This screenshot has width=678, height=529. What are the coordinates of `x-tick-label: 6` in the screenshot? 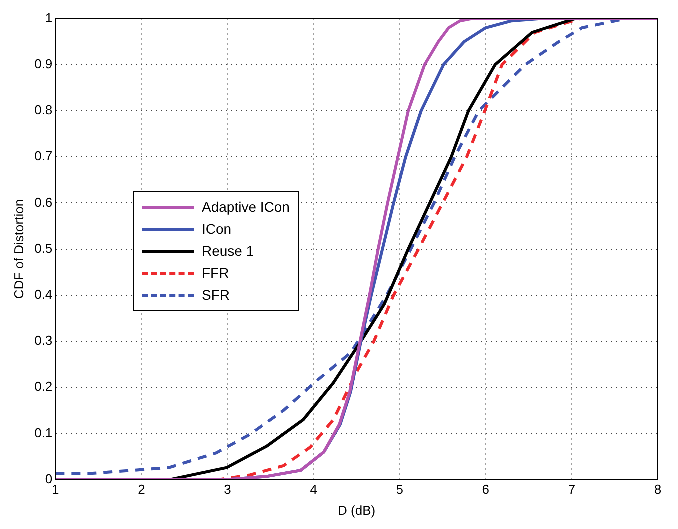 It's located at (486, 490).